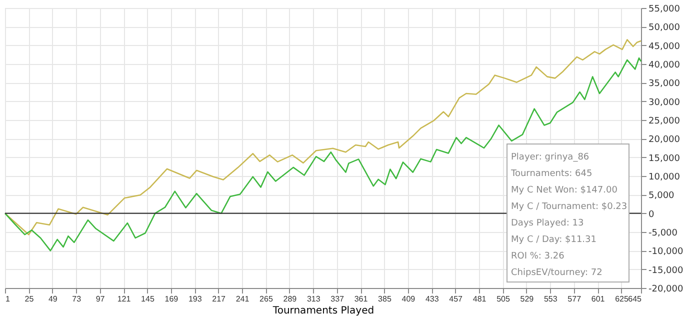 This screenshot has width=700, height=329. I want to click on y-tick-label: 35,000, so click(664, 84).